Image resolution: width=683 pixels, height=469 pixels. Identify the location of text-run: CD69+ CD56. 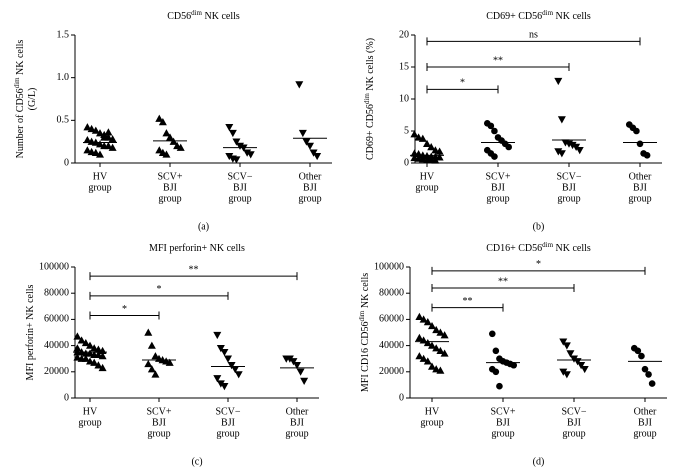
(370, 132).